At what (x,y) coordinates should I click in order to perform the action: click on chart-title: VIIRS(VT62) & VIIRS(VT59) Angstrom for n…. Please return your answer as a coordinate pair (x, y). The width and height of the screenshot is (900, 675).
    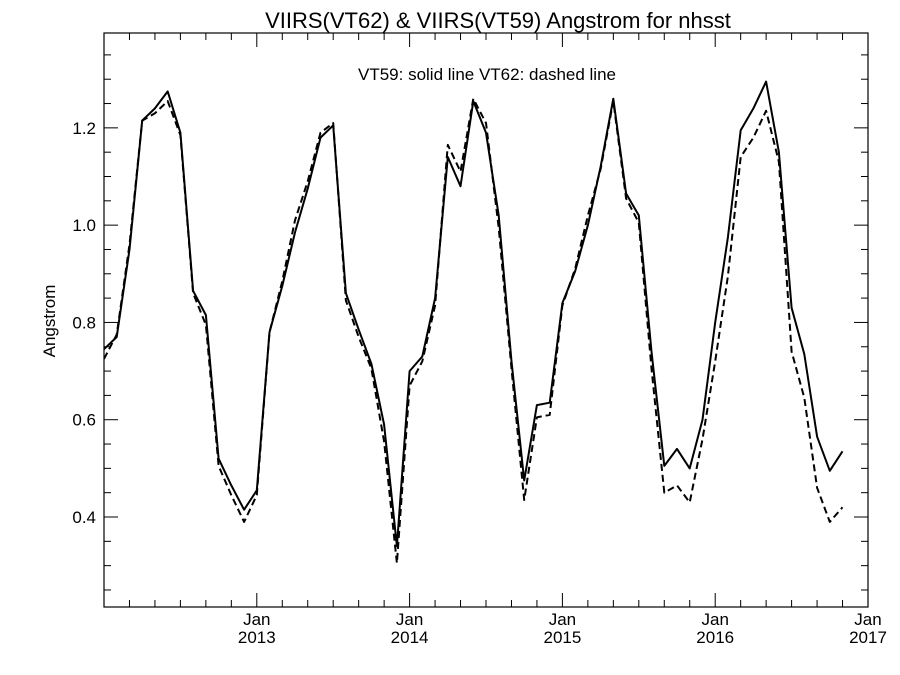
    Looking at the image, I should click on (498, 20).